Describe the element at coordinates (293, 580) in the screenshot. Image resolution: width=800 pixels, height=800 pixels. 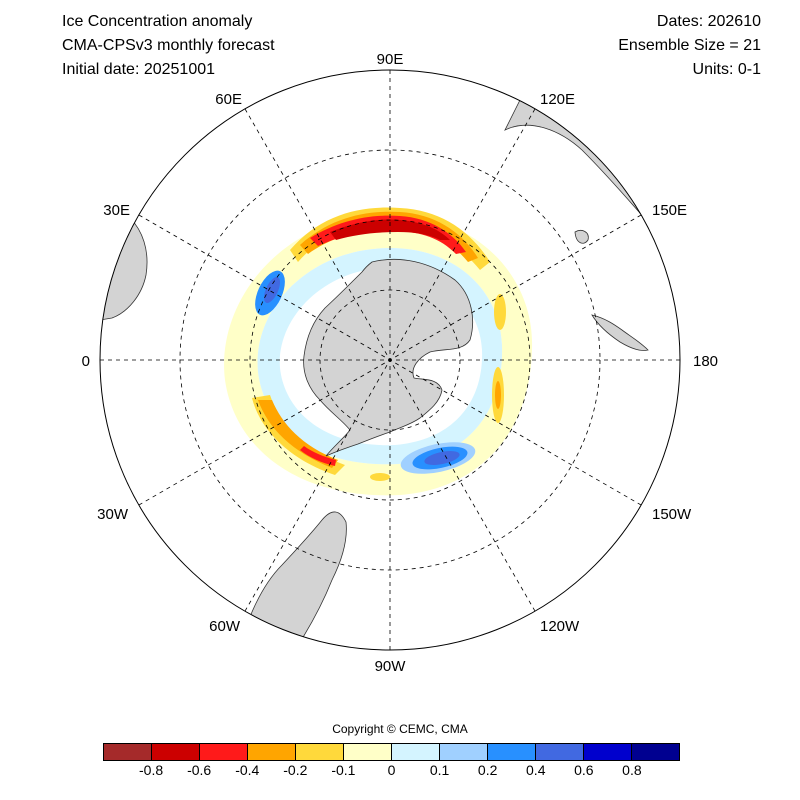
I see `south-america` at that location.